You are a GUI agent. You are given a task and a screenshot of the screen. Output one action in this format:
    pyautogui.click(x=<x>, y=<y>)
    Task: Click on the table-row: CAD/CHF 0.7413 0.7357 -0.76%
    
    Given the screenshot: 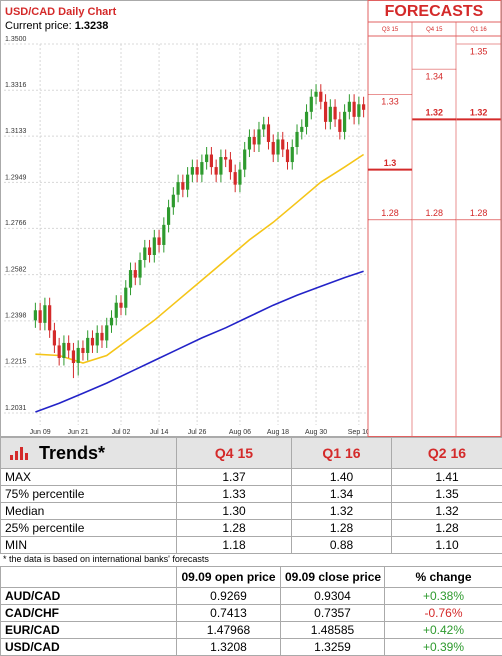 What is the action you would take?
    pyautogui.click(x=251, y=613)
    